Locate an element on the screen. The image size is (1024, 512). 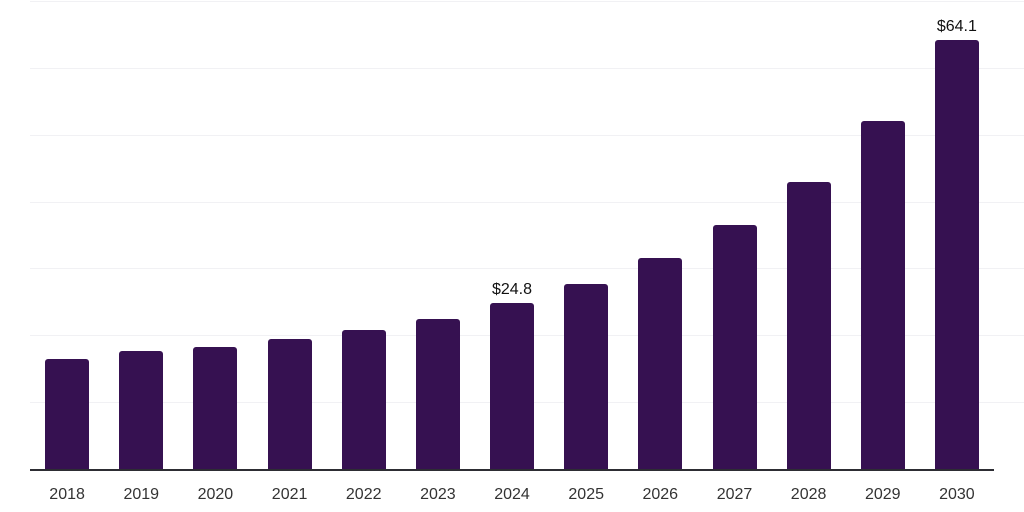
x-tick-label-2024: 2024 is located at coordinates (512, 494).